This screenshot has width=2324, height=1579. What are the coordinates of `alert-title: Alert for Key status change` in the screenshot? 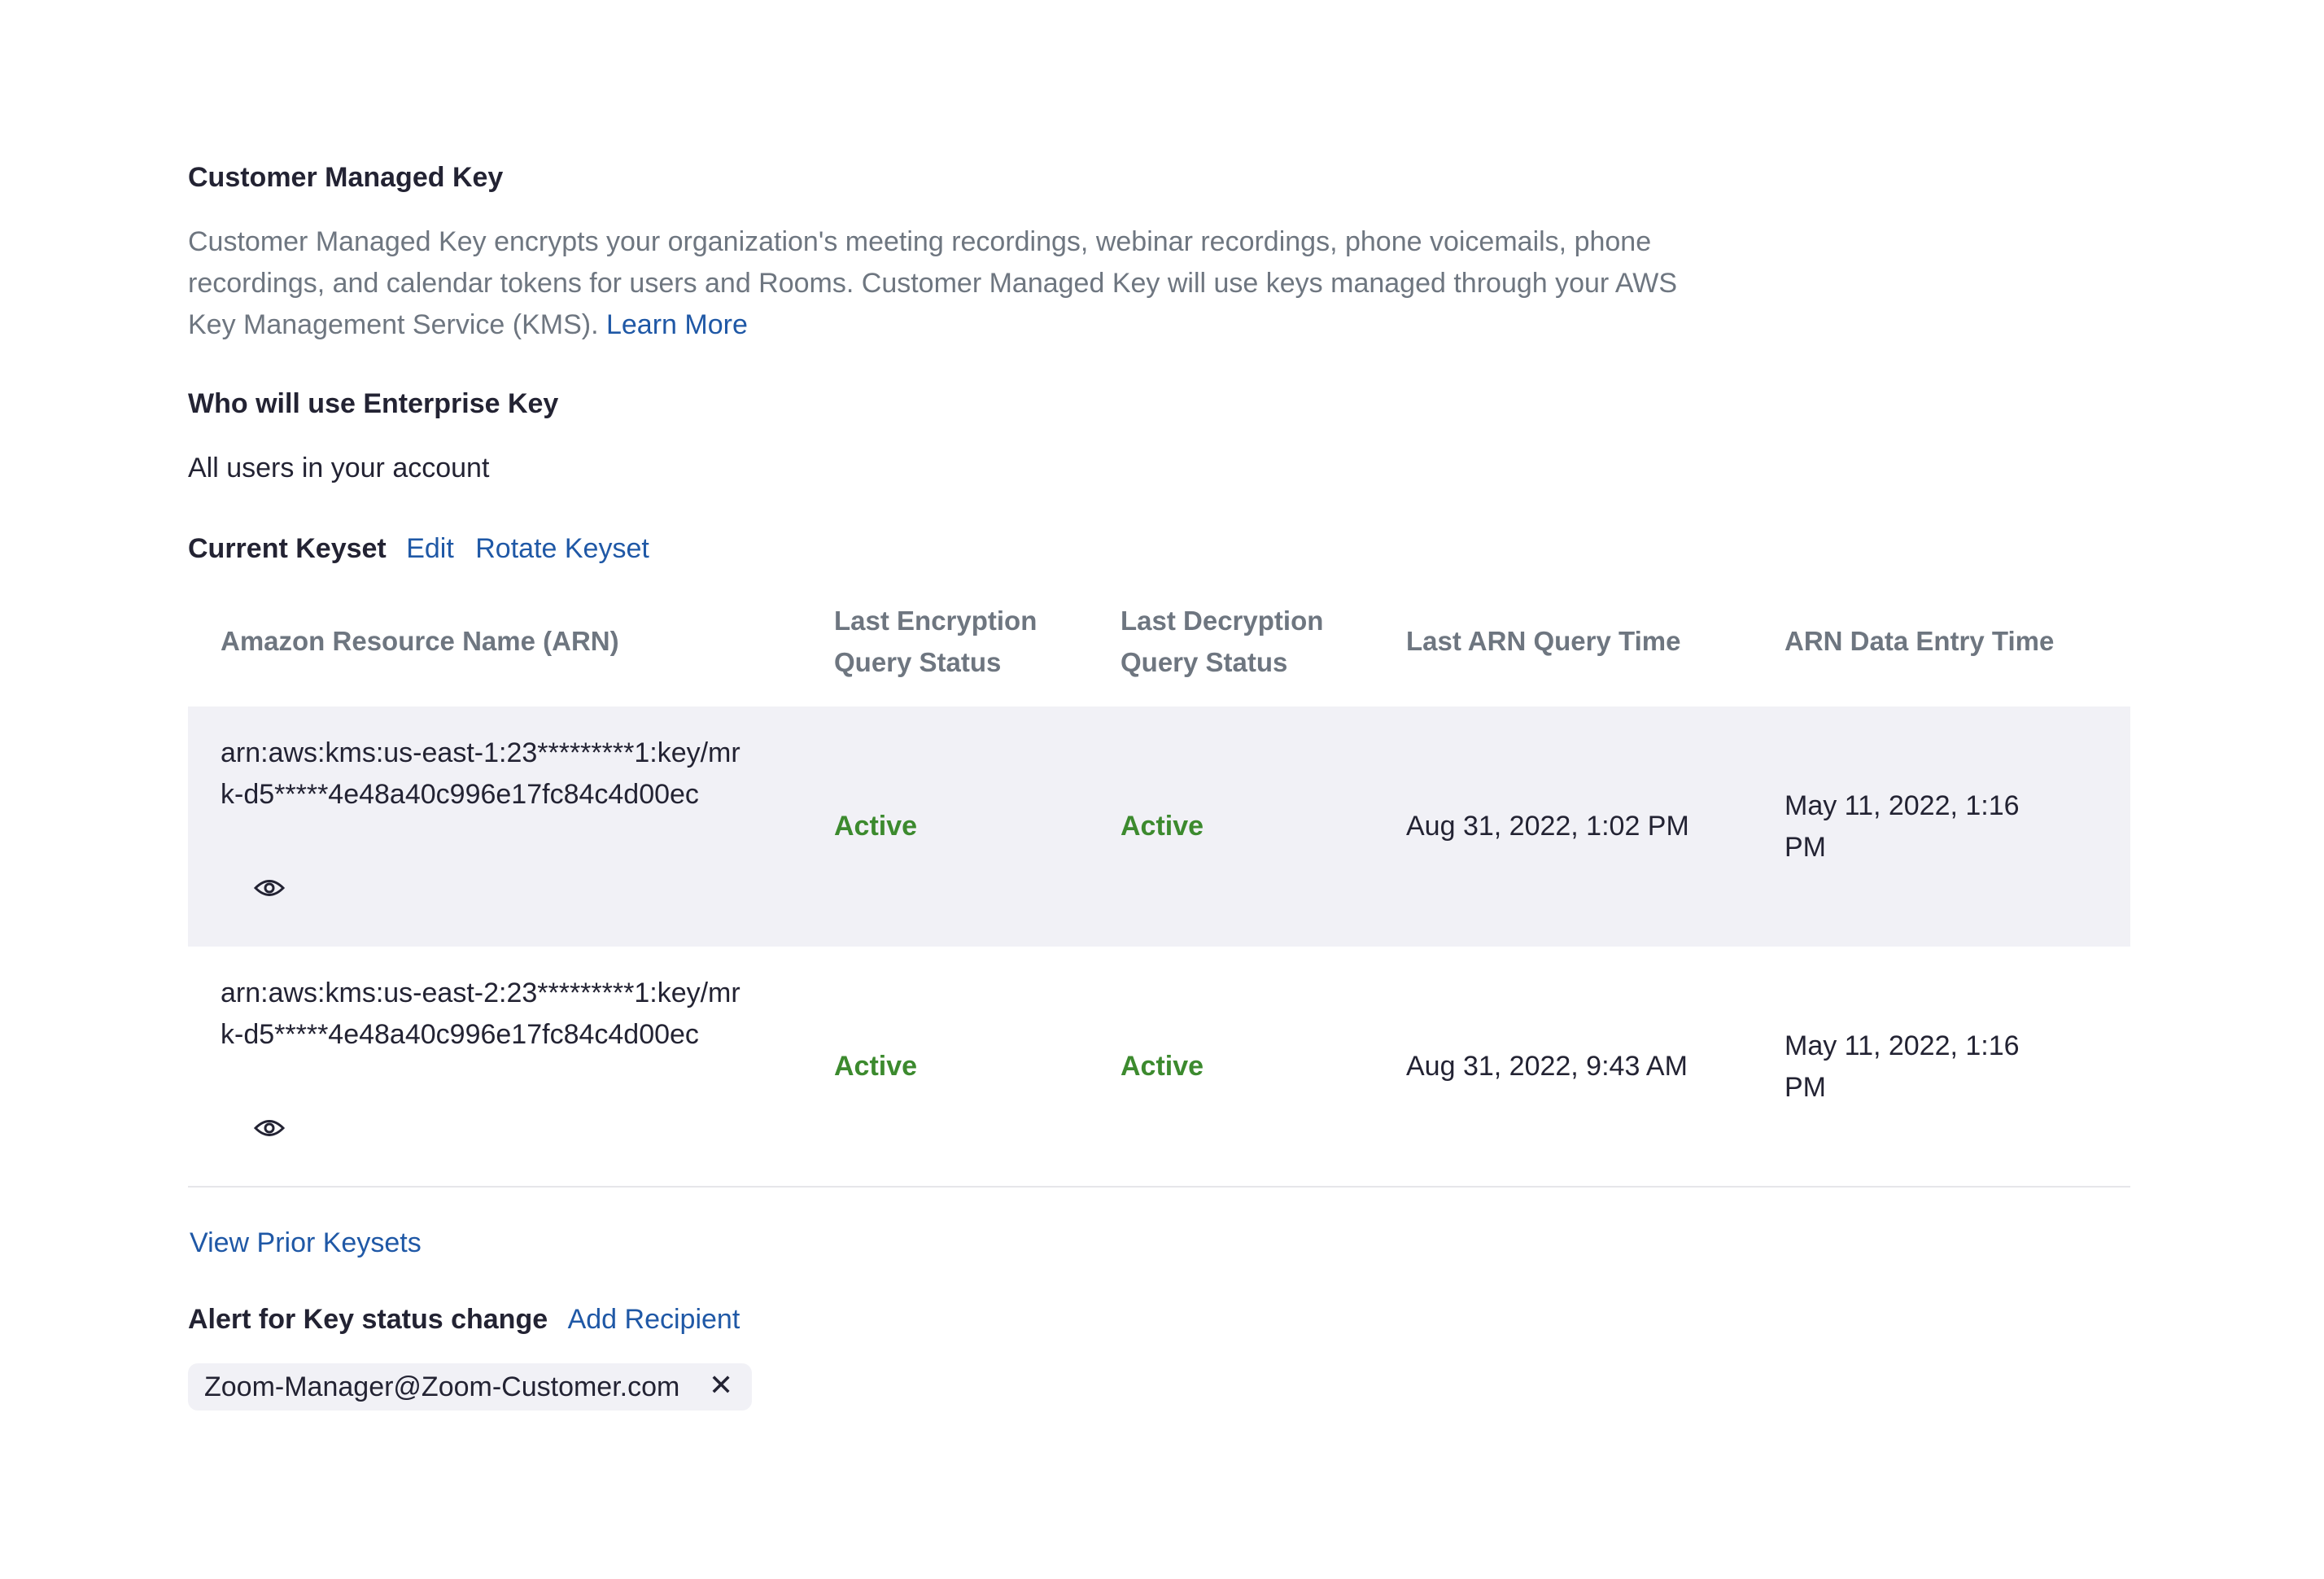 It's located at (368, 1319).